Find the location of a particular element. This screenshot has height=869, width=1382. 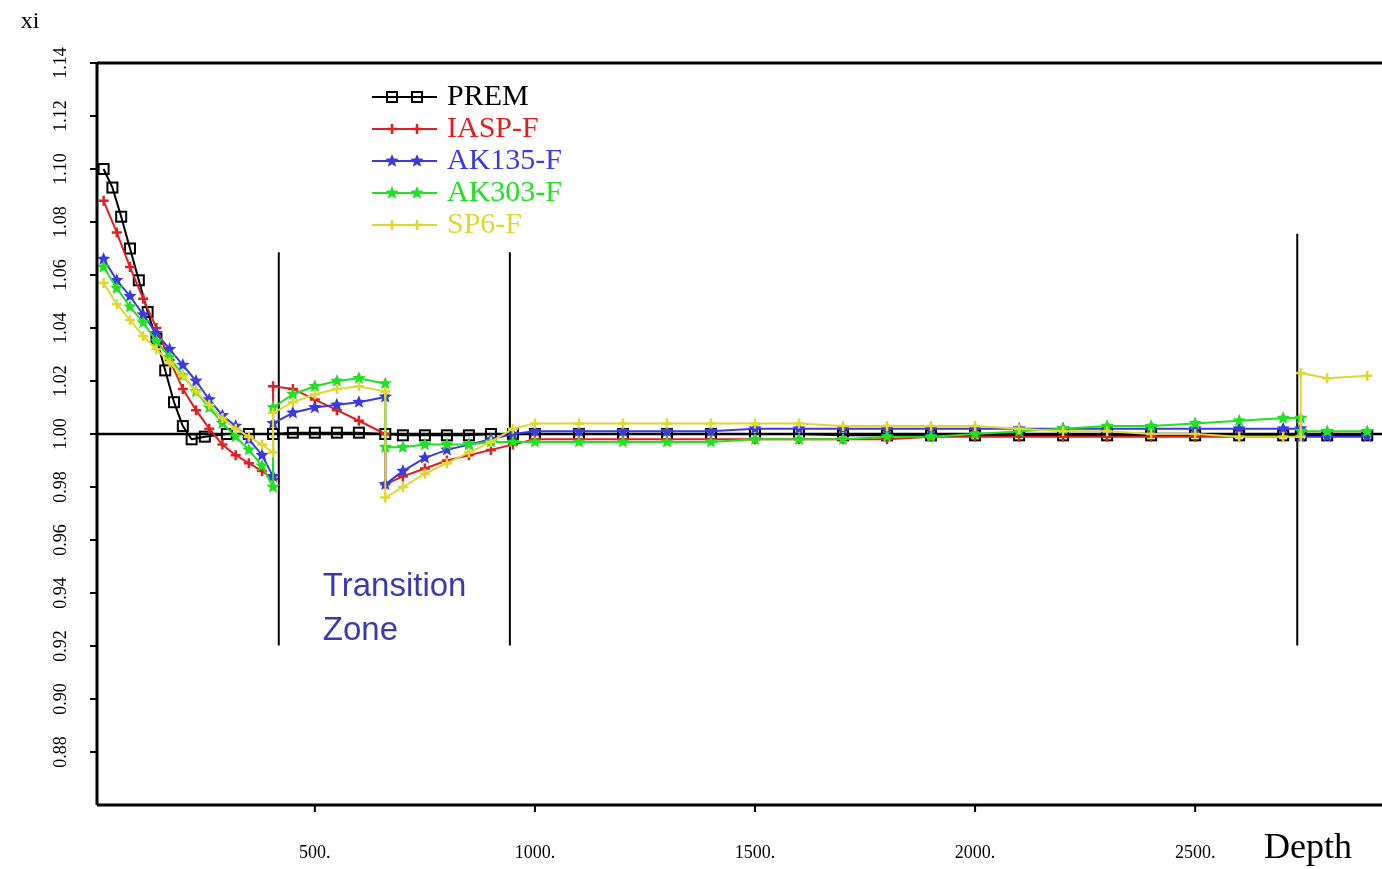

y-tick-label: 0.94 is located at coordinates (60, 593).